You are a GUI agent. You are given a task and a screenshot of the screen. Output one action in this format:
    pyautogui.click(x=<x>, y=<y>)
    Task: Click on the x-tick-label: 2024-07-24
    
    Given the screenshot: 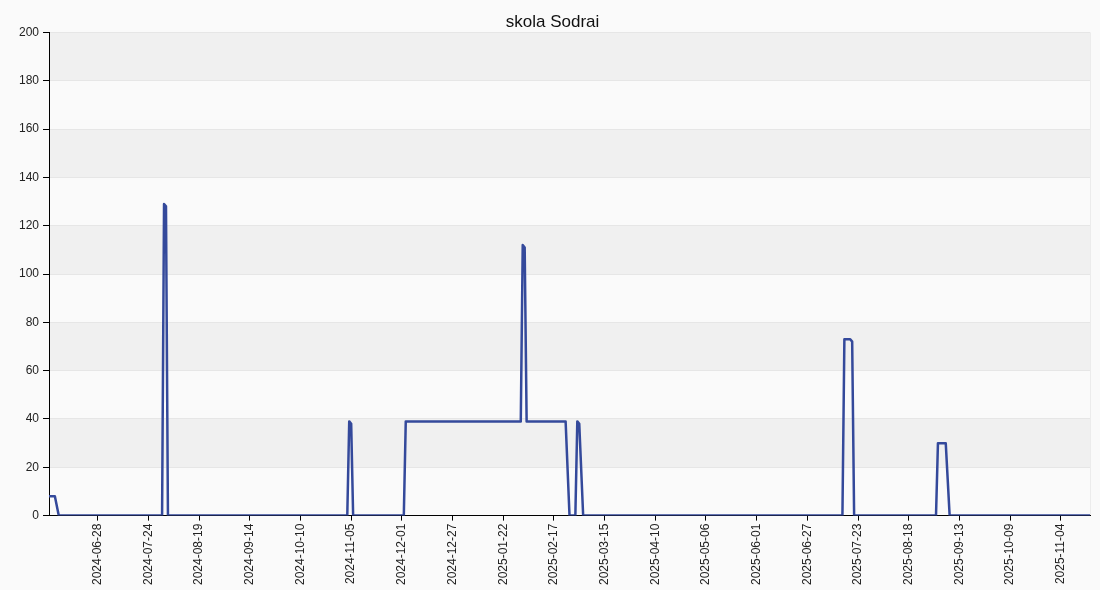 What is the action you would take?
    pyautogui.click(x=147, y=554)
    